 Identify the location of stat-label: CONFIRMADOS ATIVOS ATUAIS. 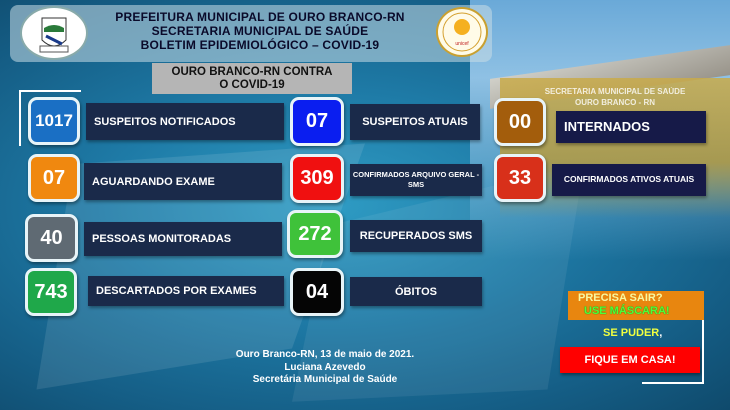
(629, 180).